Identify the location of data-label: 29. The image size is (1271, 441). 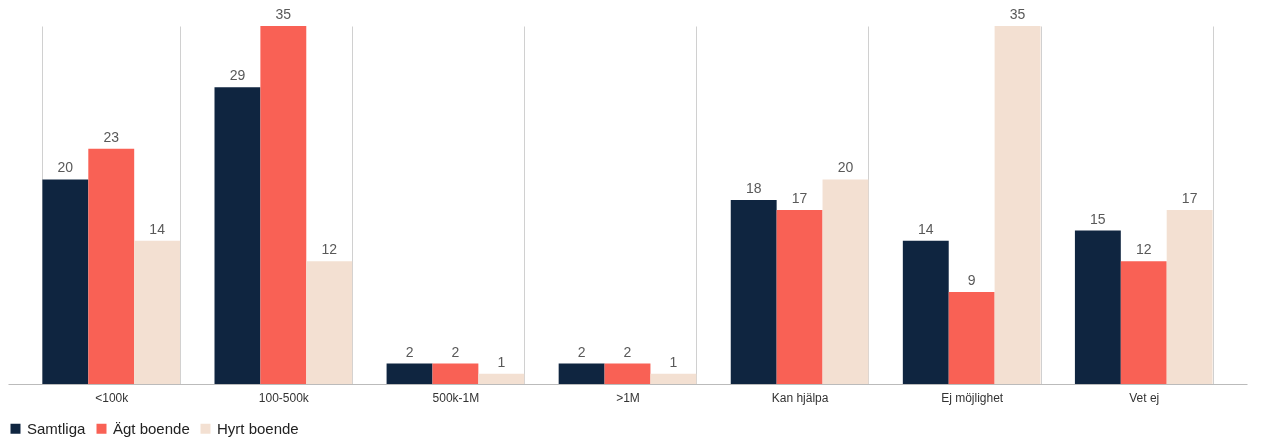
(237, 75).